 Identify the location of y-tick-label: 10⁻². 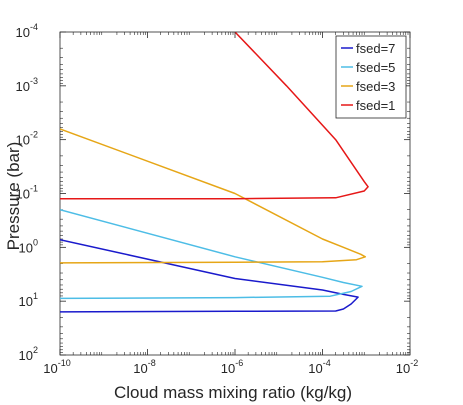
(27, 139).